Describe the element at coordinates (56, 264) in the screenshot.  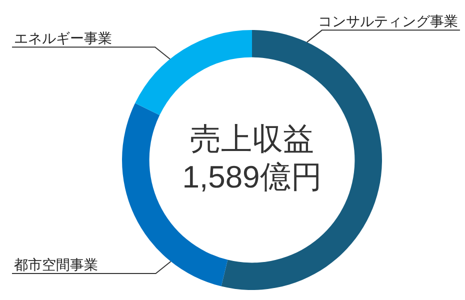
I see `slice-label: 都市空間事業` at that location.